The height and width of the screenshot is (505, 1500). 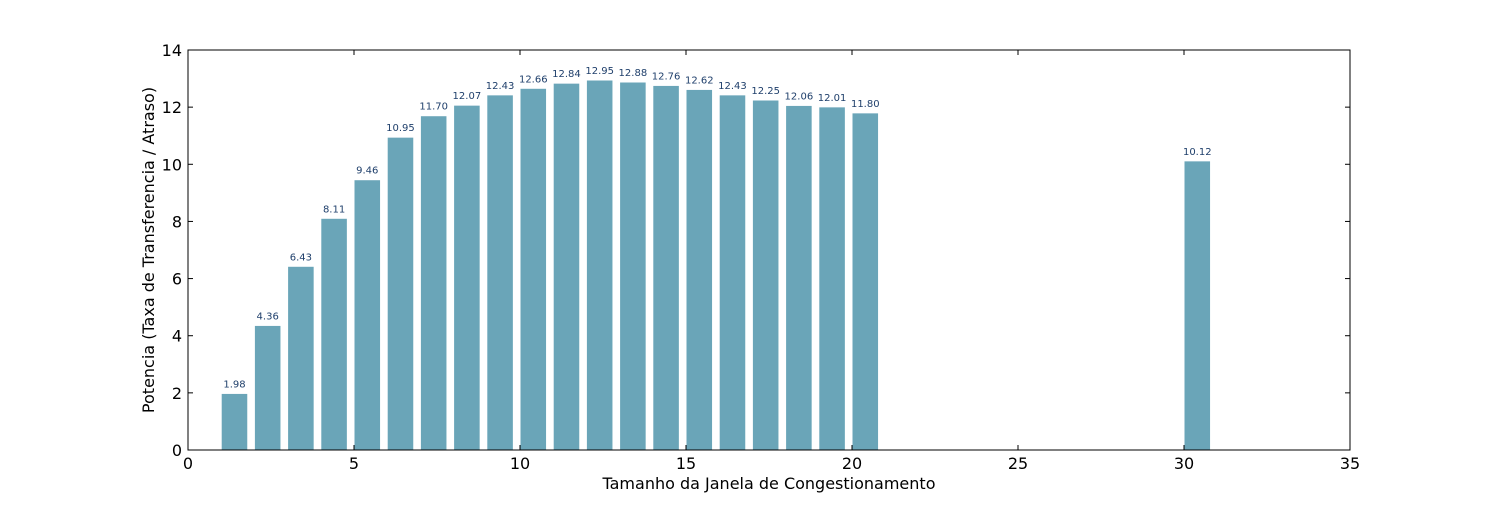 I want to click on bar-value-label: 10.12, so click(x=1197, y=152).